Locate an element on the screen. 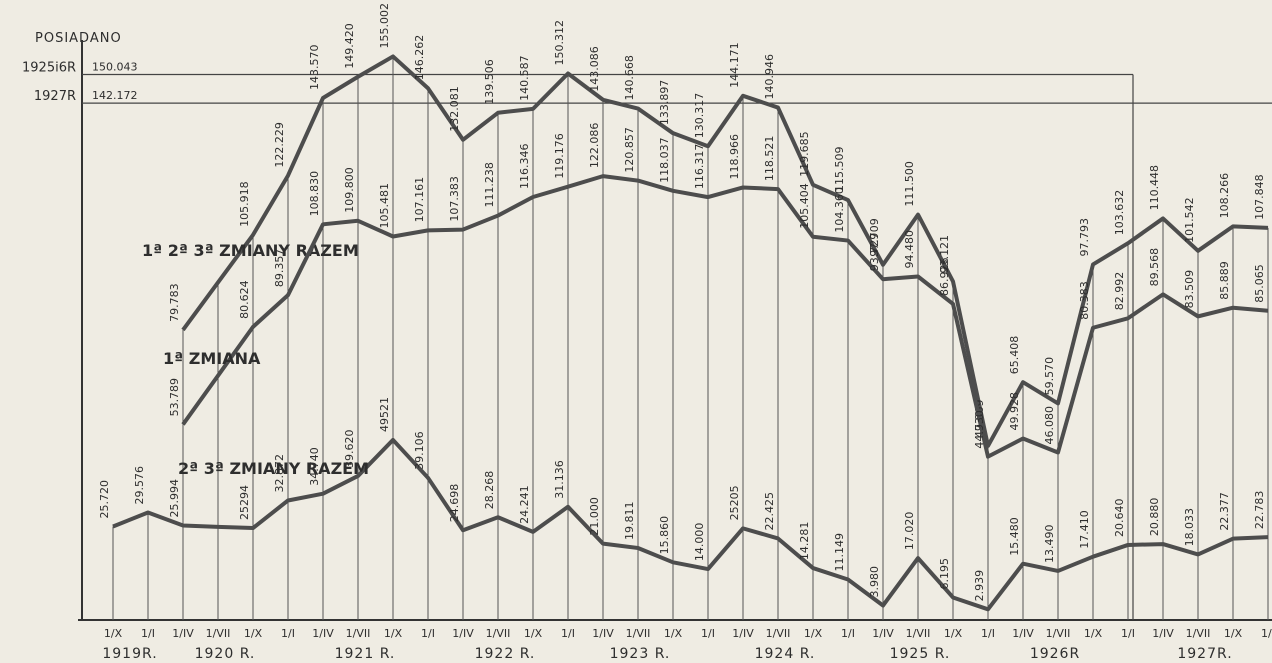 The height and width of the screenshot is (663, 1272). value-label: 59.570 is located at coordinates (1049, 376).